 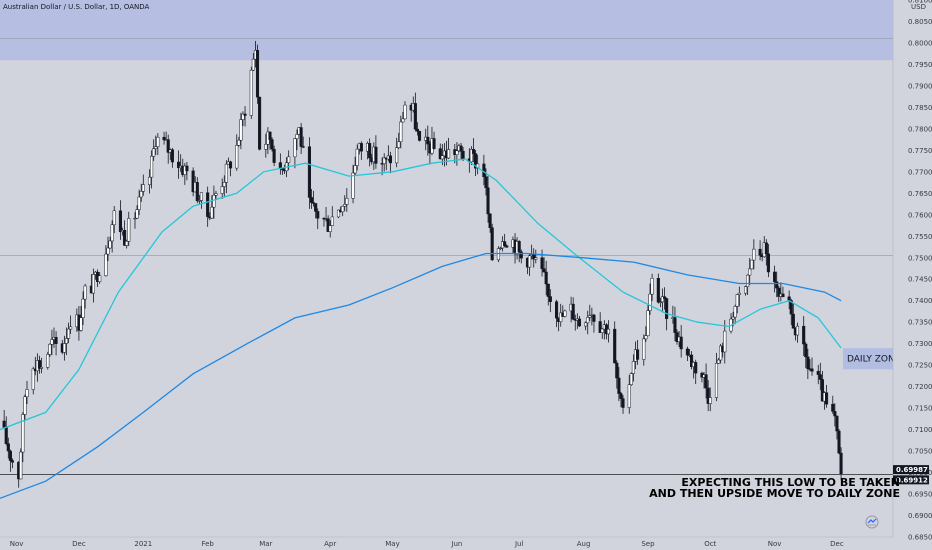 I want to click on x-tick-label: Apr, so click(x=330, y=544).